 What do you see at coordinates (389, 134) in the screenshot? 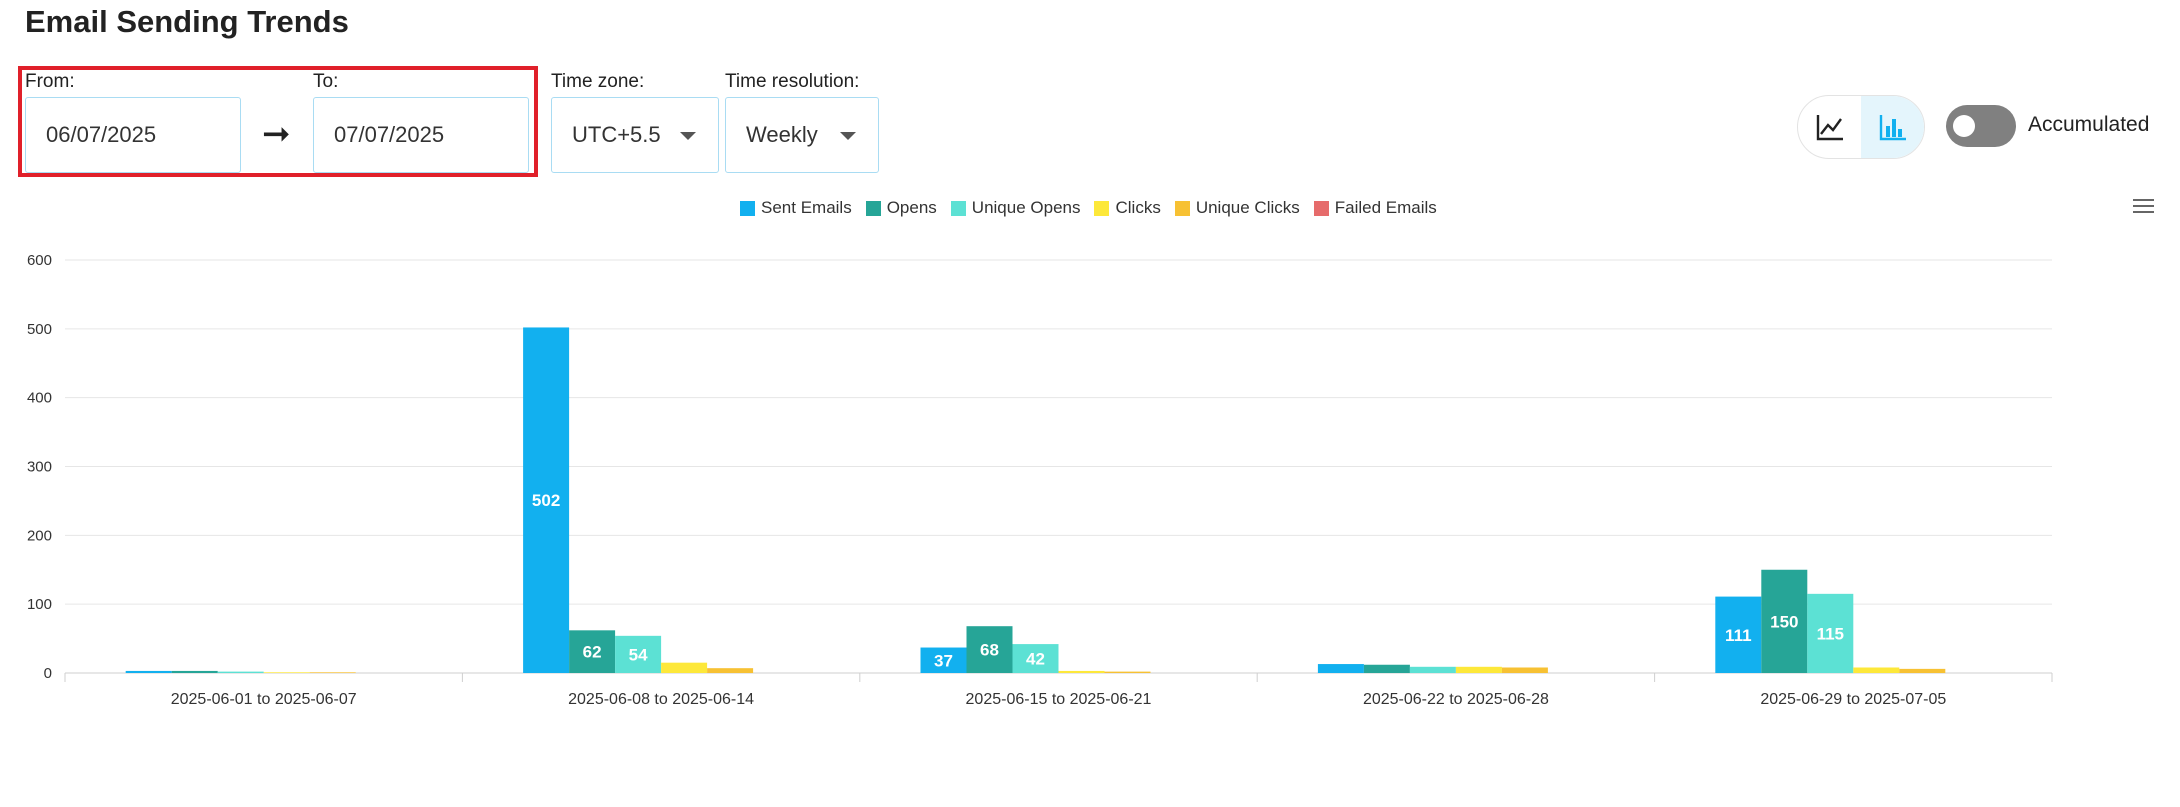
I see `to-date-value: 07/07/2025` at bounding box center [389, 134].